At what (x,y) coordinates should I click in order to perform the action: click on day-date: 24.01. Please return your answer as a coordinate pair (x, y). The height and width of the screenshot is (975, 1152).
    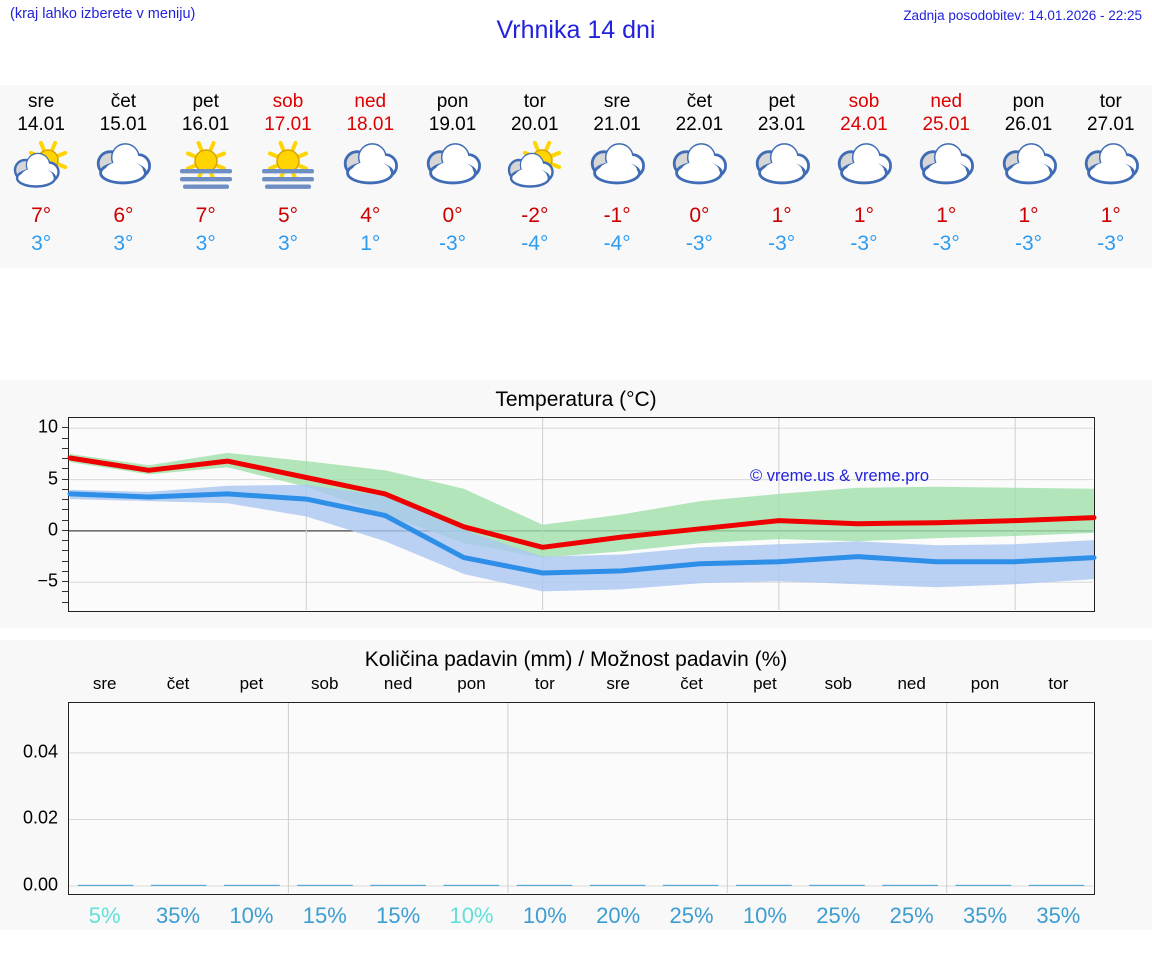
    Looking at the image, I should click on (864, 124).